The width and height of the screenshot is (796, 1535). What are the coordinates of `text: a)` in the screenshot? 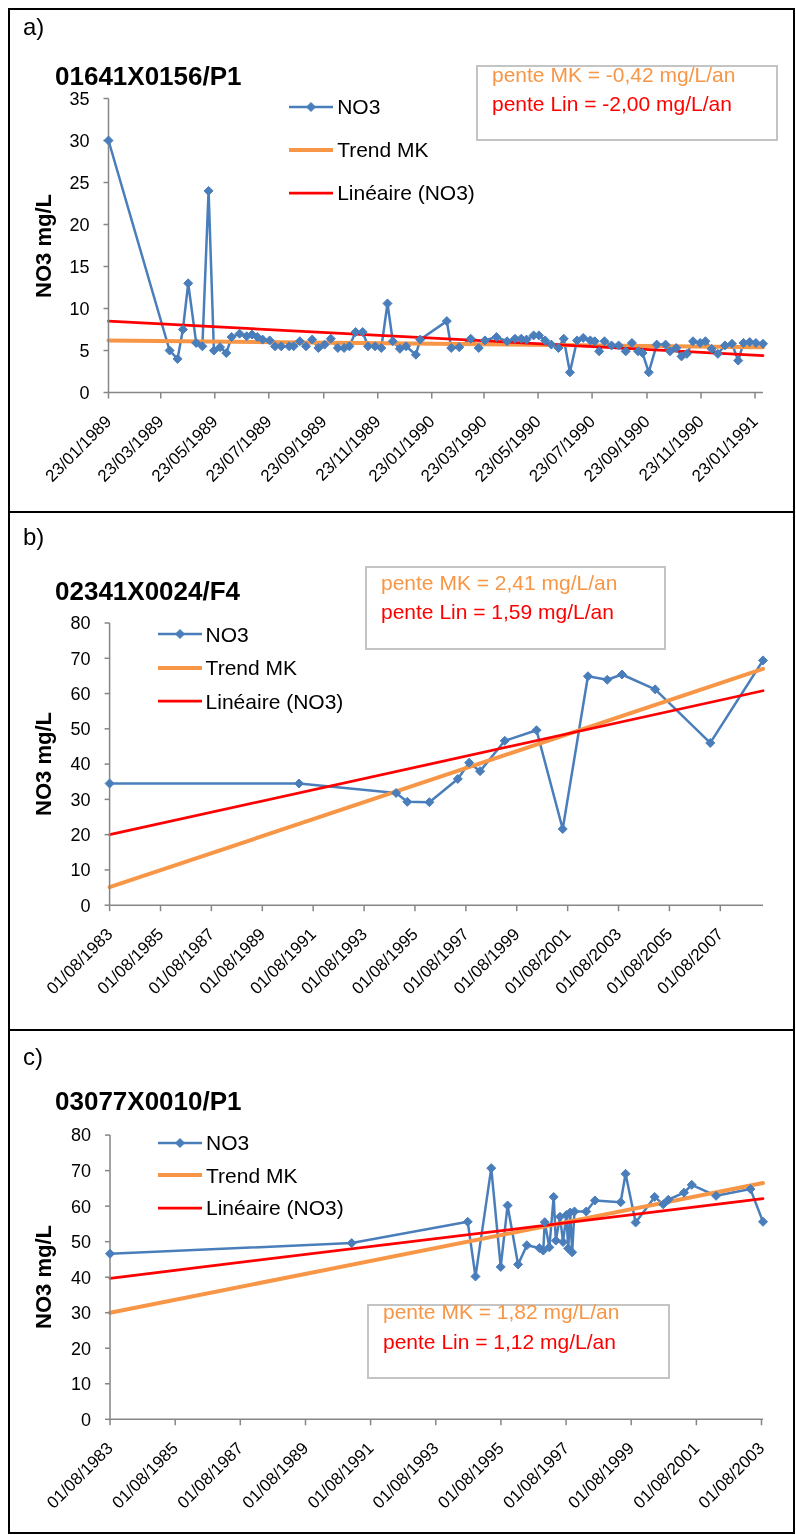 It's located at (34, 27).